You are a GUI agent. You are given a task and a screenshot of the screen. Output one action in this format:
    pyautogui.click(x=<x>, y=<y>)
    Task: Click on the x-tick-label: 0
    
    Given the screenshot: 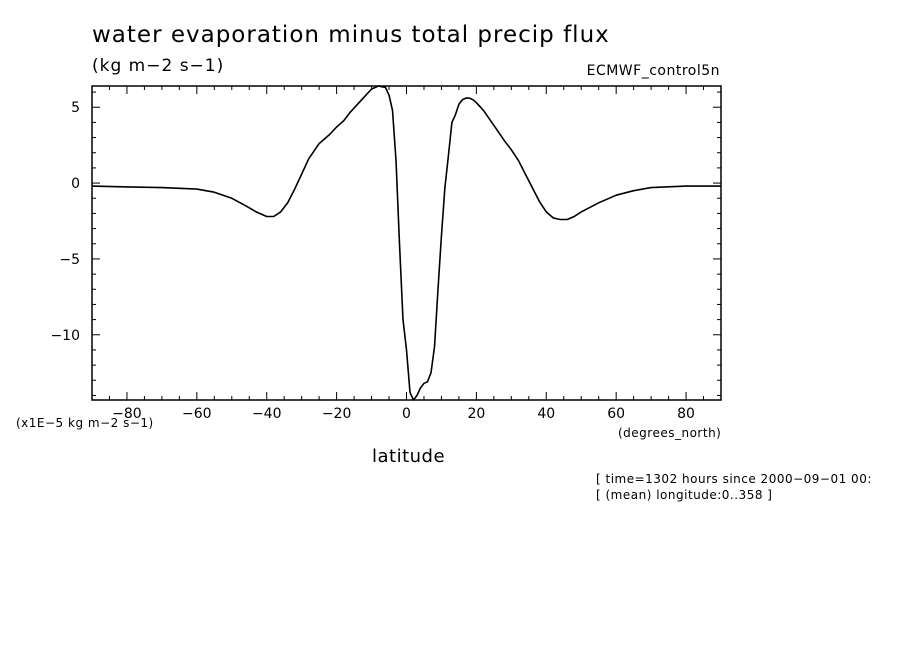 What is the action you would take?
    pyautogui.click(x=406, y=414)
    